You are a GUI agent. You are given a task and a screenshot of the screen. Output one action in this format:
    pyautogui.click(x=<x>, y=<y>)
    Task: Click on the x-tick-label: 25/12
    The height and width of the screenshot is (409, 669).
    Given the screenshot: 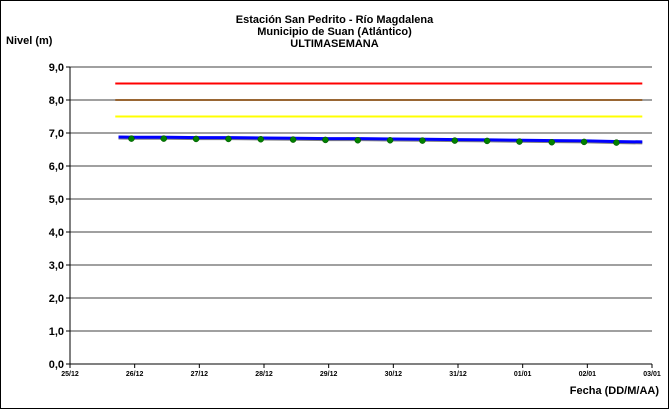 What is the action you would take?
    pyautogui.click(x=70, y=374)
    